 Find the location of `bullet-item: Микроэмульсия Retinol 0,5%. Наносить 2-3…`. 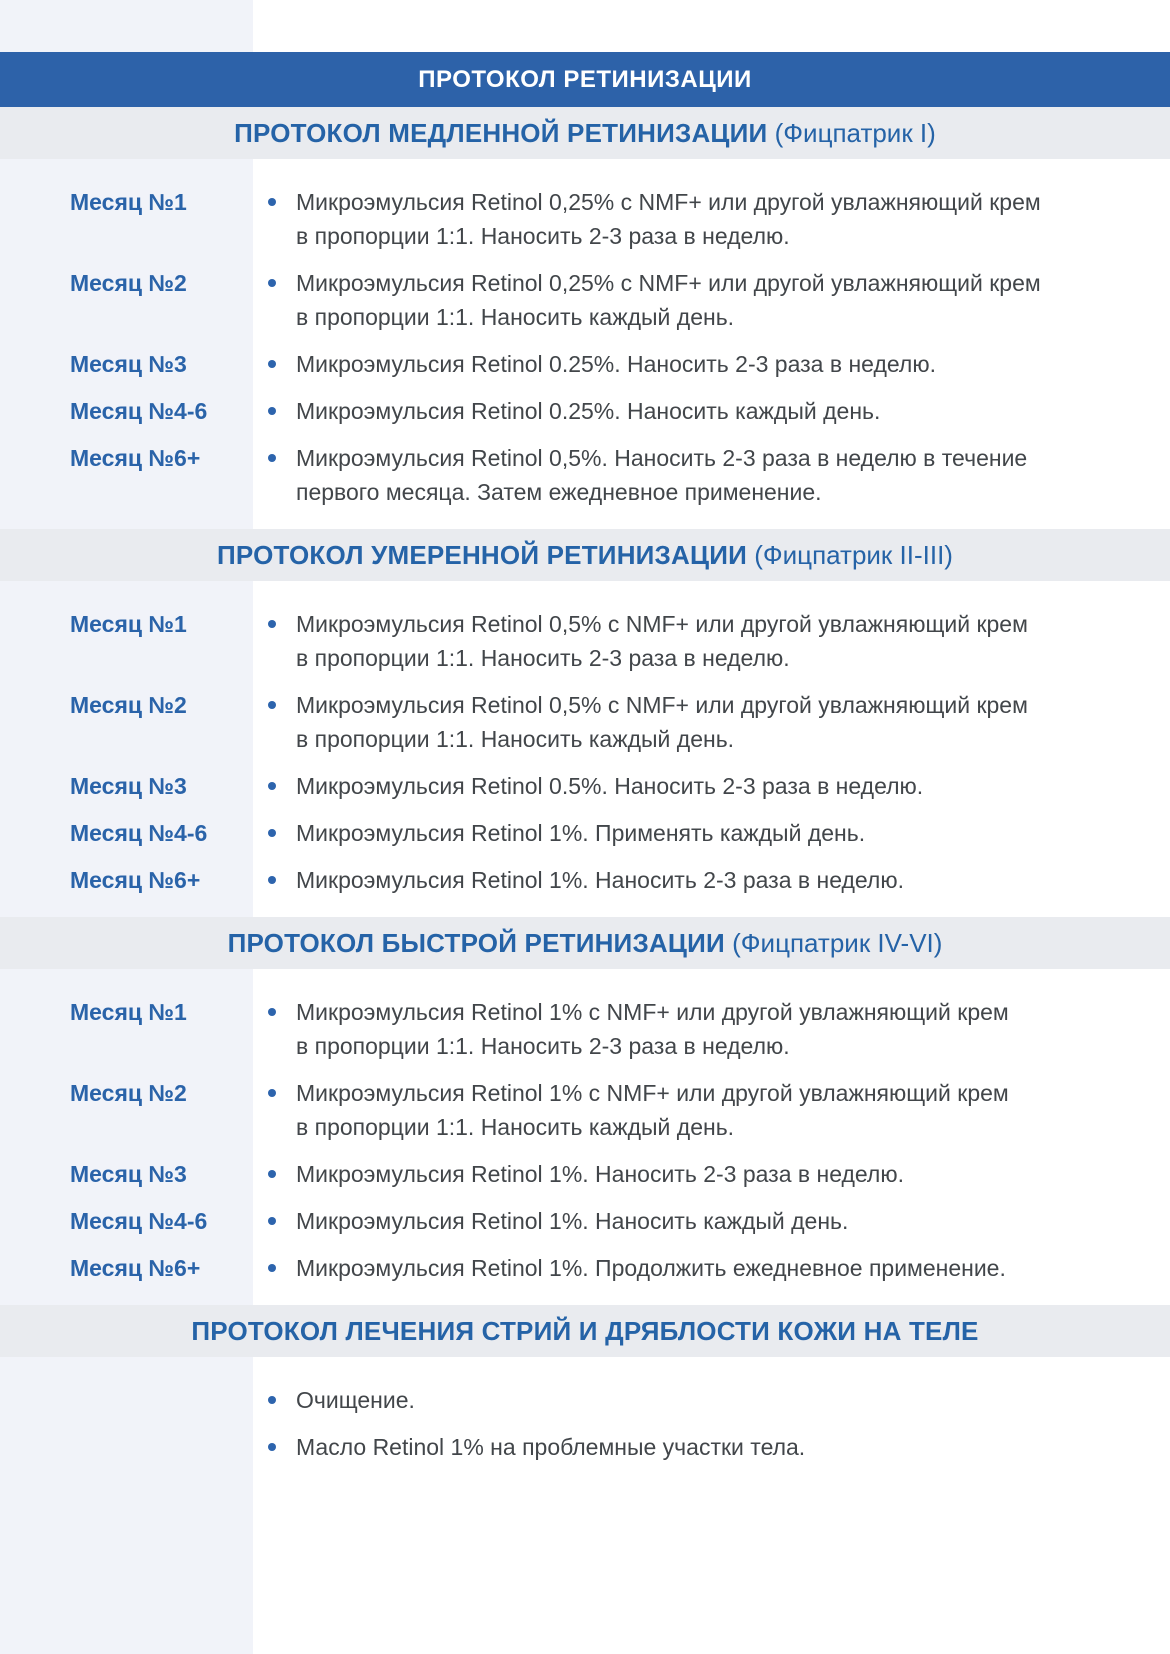

bullet-item: Микроэмульсия Retinol 0,5%. Наносить 2-3… is located at coordinates (640, 475).